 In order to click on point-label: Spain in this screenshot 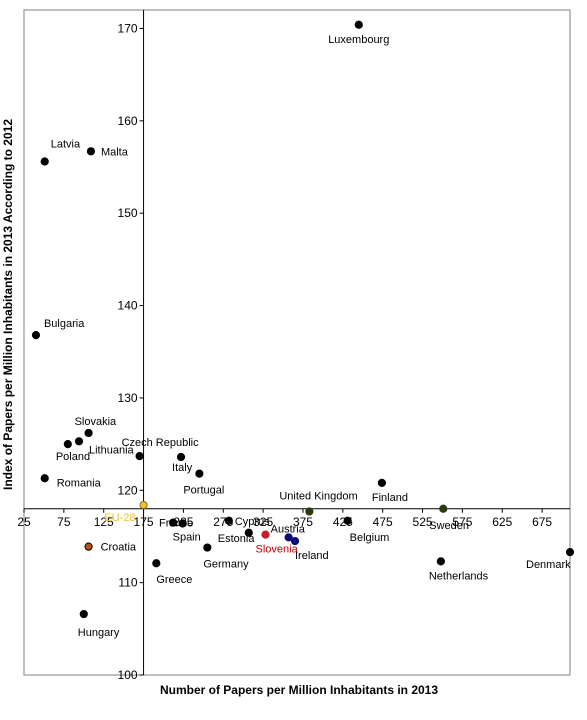, I will do `click(187, 538)`.